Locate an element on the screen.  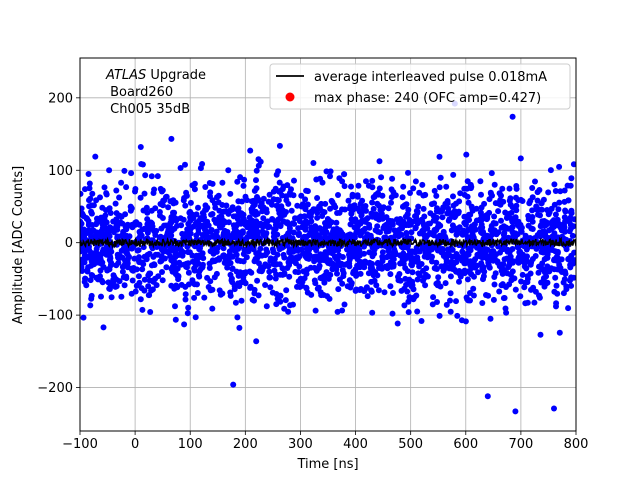
legend-dot-marker is located at coordinates (290, 97).